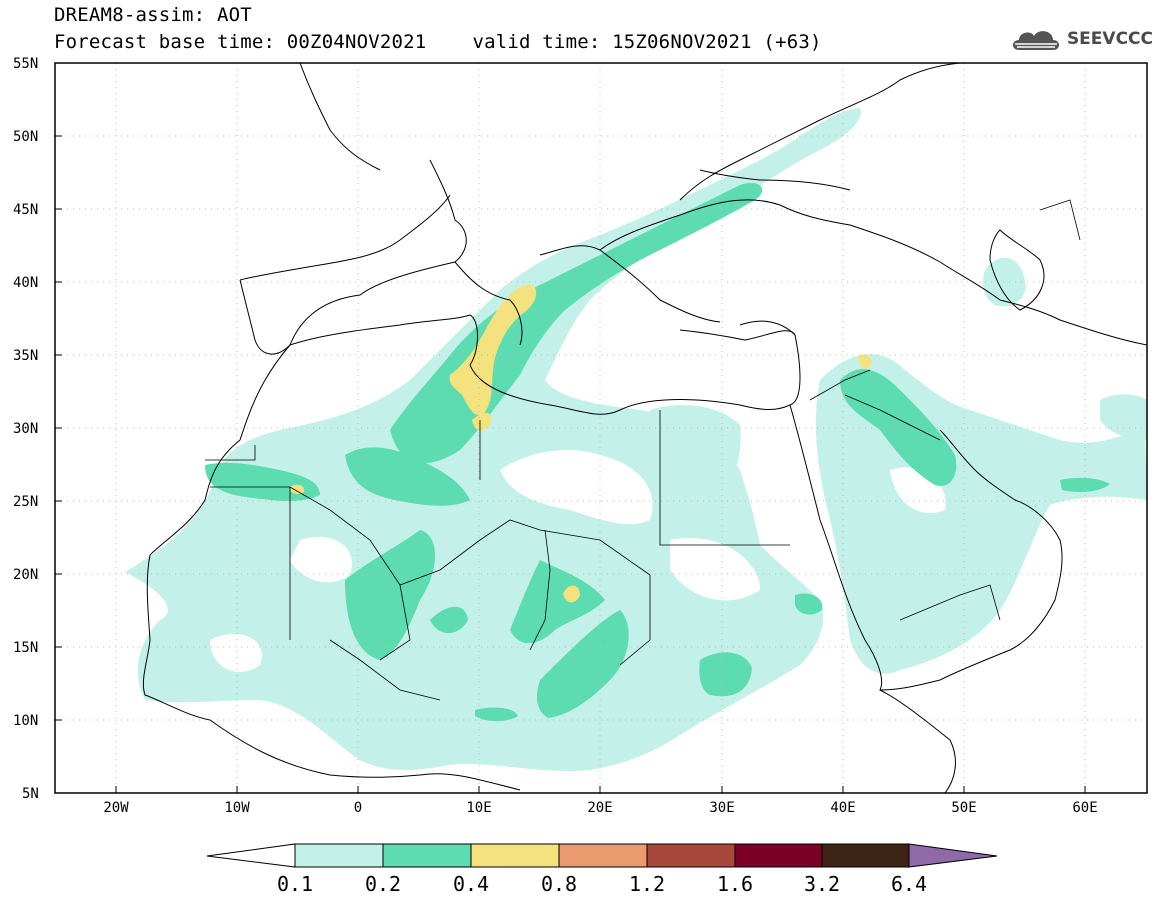 This screenshot has height=905, width=1165. What do you see at coordinates (647, 42) in the screenshot?
I see `valid-time: valid time: 15Z06NOV2021 (+63)` at bounding box center [647, 42].